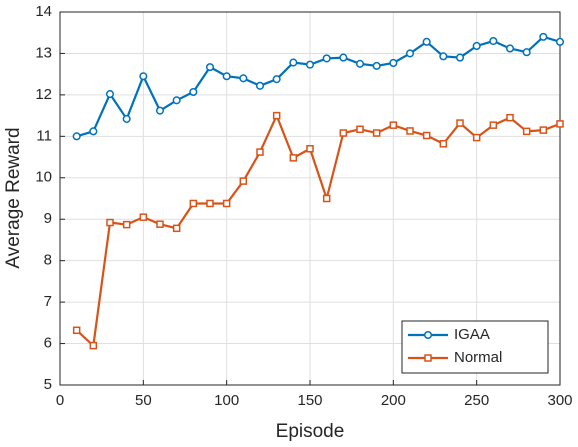  What do you see at coordinates (478, 357) in the screenshot?
I see `legend-label: Normal` at bounding box center [478, 357].